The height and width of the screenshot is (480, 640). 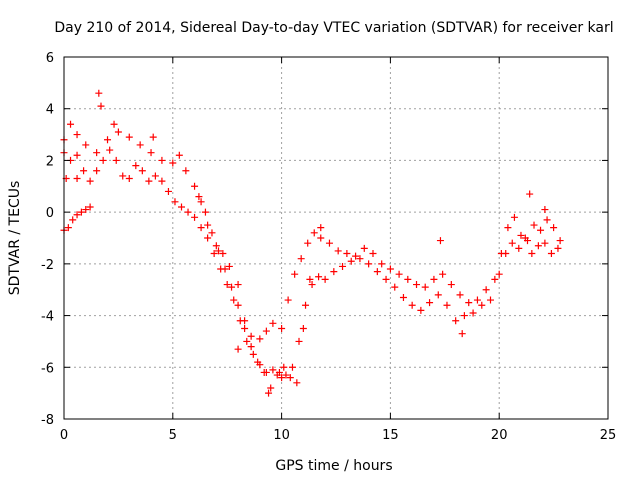 I want to click on x-tick-label: 5, so click(x=173, y=435).